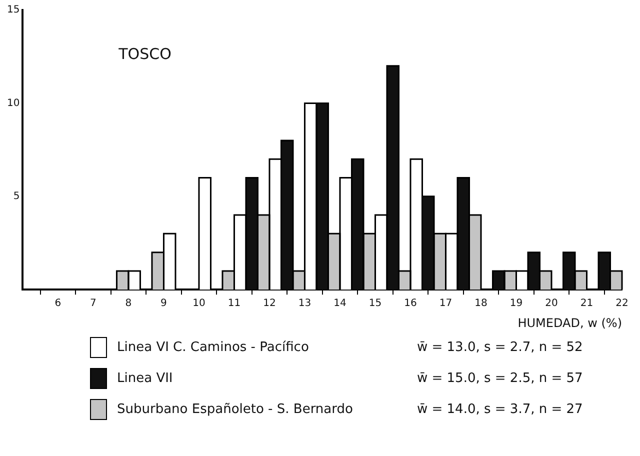 The width and height of the screenshot is (640, 456). Describe the element at coordinates (340, 304) in the screenshot. I see `x-tick-label: 14` at that location.